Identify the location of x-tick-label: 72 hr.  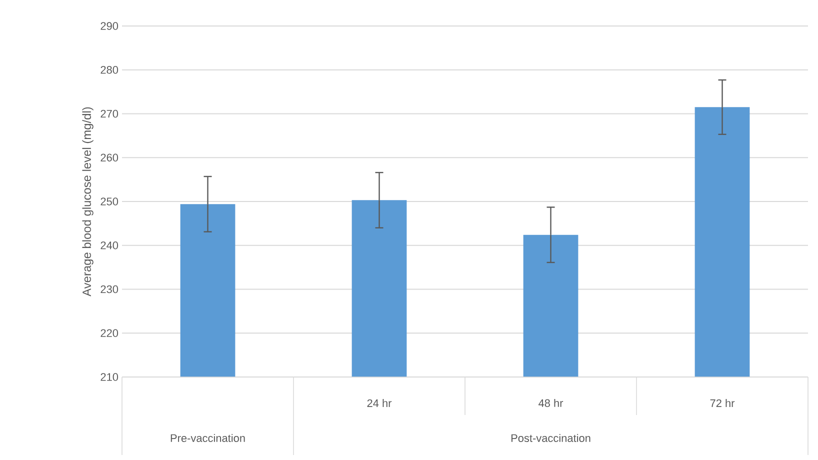
(722, 403).